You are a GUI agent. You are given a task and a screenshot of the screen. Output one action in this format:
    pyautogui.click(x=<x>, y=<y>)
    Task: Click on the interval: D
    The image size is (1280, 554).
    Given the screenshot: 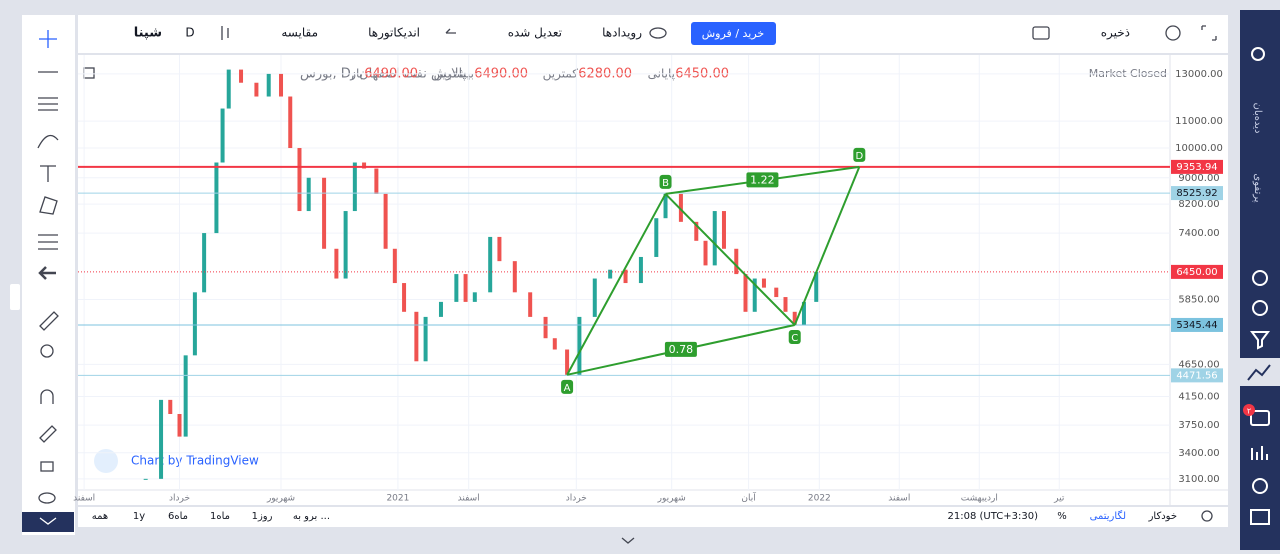 What is the action you would take?
    pyautogui.click(x=189, y=33)
    